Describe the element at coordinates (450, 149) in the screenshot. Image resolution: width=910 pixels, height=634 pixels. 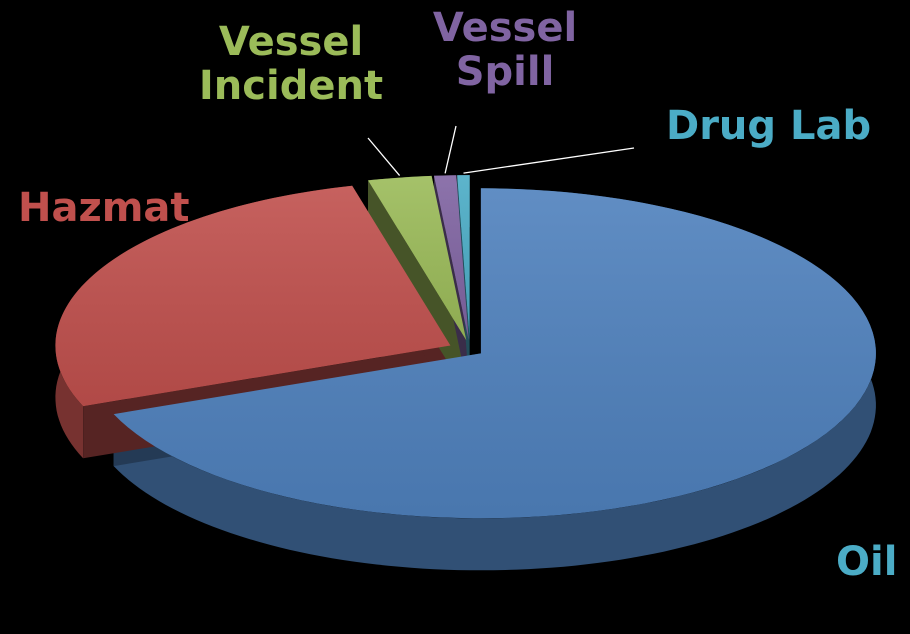
I see `leader-line-vessel-spill` at that location.